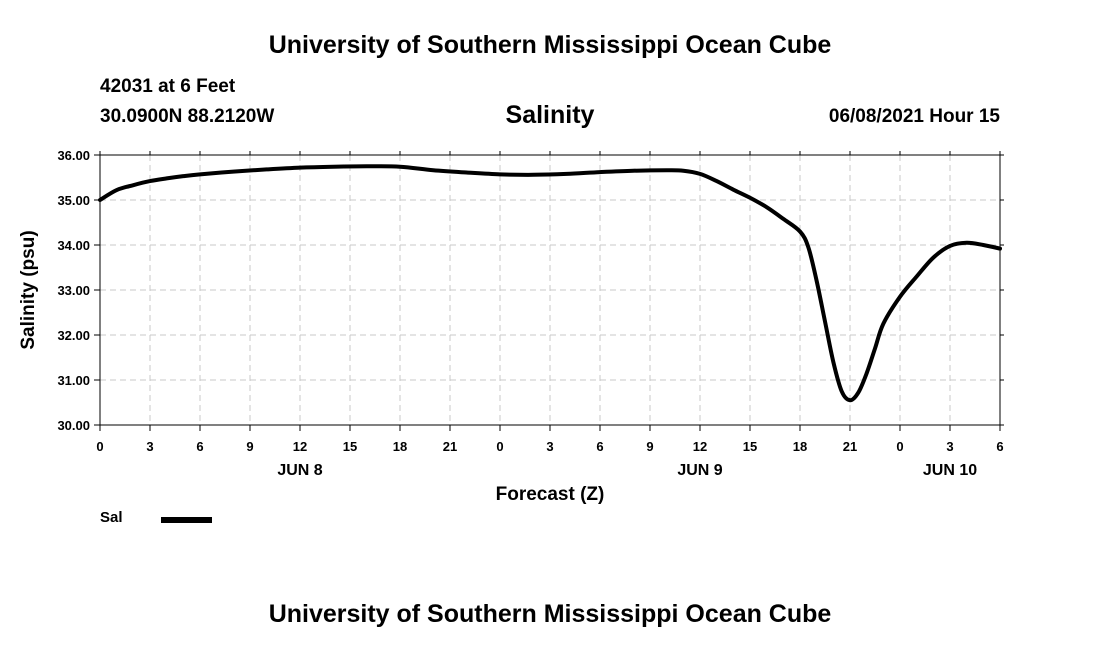  I want to click on coordinates-label: 30.0900N 88.2120W, so click(187, 116).